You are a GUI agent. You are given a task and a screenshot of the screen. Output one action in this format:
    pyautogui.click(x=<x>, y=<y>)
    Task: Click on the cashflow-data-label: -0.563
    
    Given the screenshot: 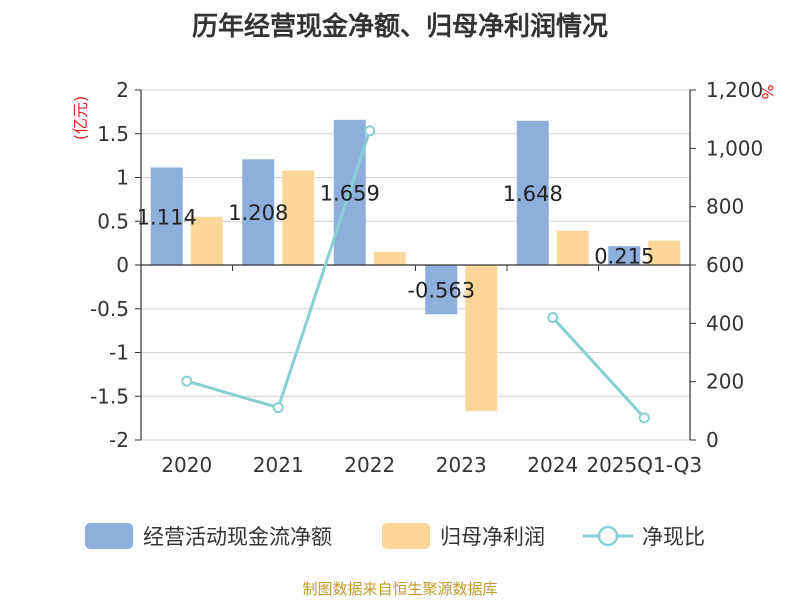 What is the action you would take?
    pyautogui.click(x=441, y=291)
    